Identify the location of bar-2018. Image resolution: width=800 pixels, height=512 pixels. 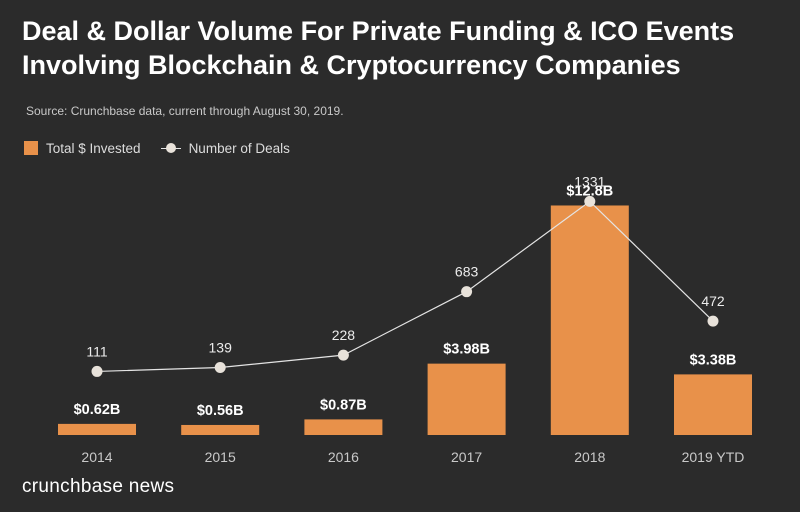
(589, 320).